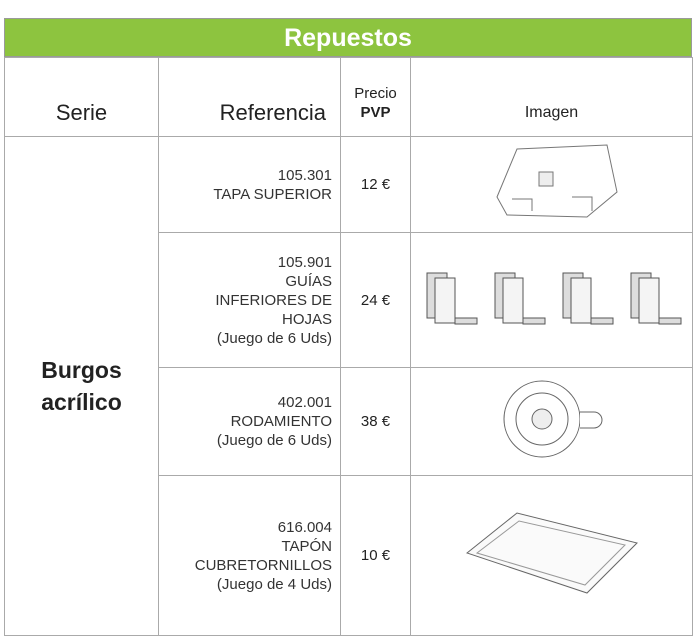 Image resolution: width=695 pixels, height=636 pixels. What do you see at coordinates (306, 319) in the screenshot?
I see `reference-line: HOJAS` at bounding box center [306, 319].